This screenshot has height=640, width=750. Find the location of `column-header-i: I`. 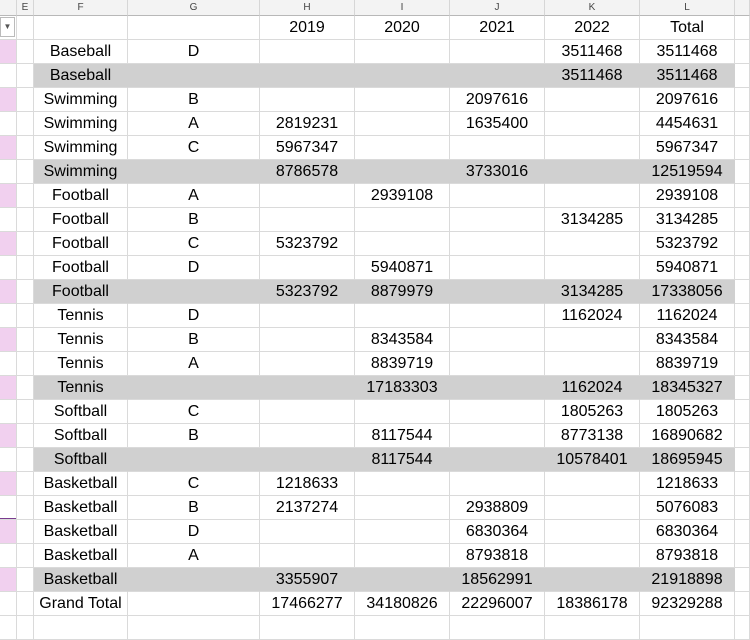

column-header-i: I is located at coordinates (402, 8).